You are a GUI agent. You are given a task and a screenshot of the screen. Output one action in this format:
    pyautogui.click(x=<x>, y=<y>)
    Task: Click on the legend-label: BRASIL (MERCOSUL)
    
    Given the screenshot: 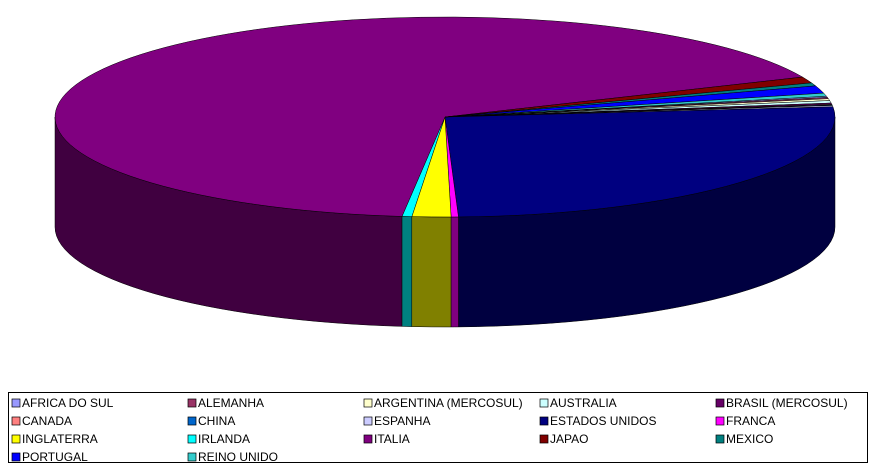 What is the action you would take?
    pyautogui.click(x=787, y=403)
    